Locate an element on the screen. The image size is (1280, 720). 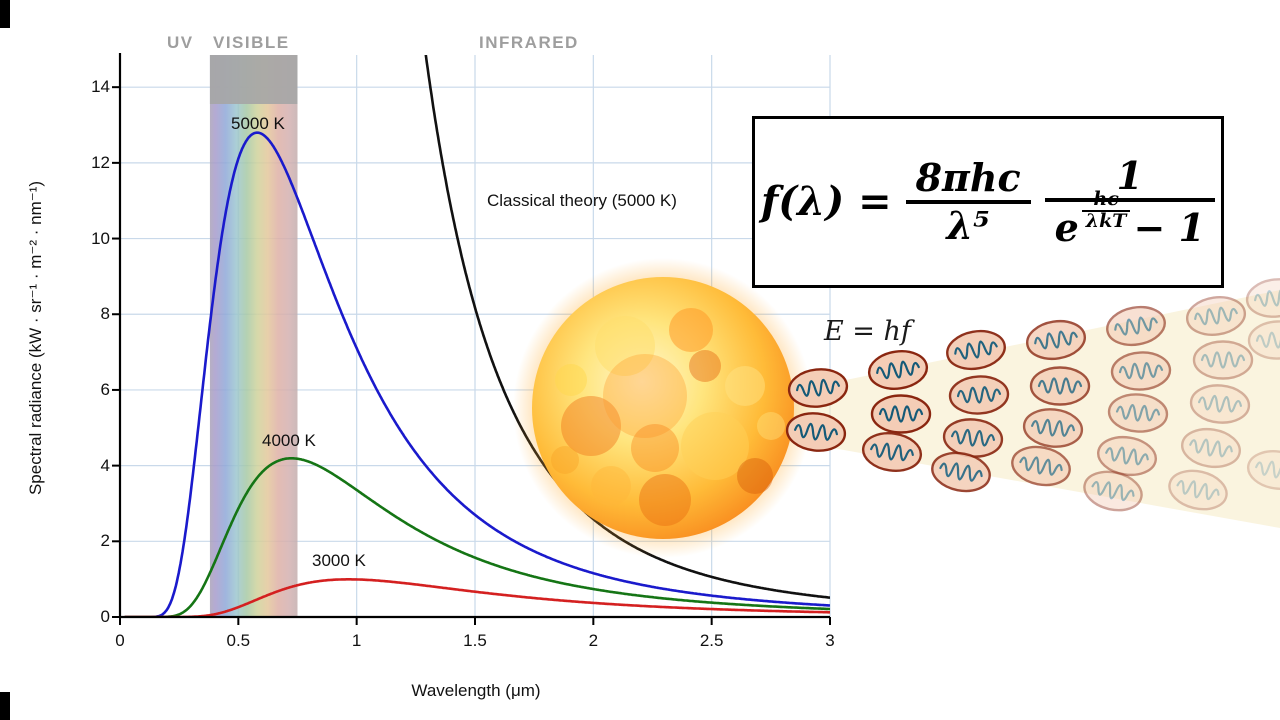
visible-region-label: VISIBLE is located at coordinates (251, 42).